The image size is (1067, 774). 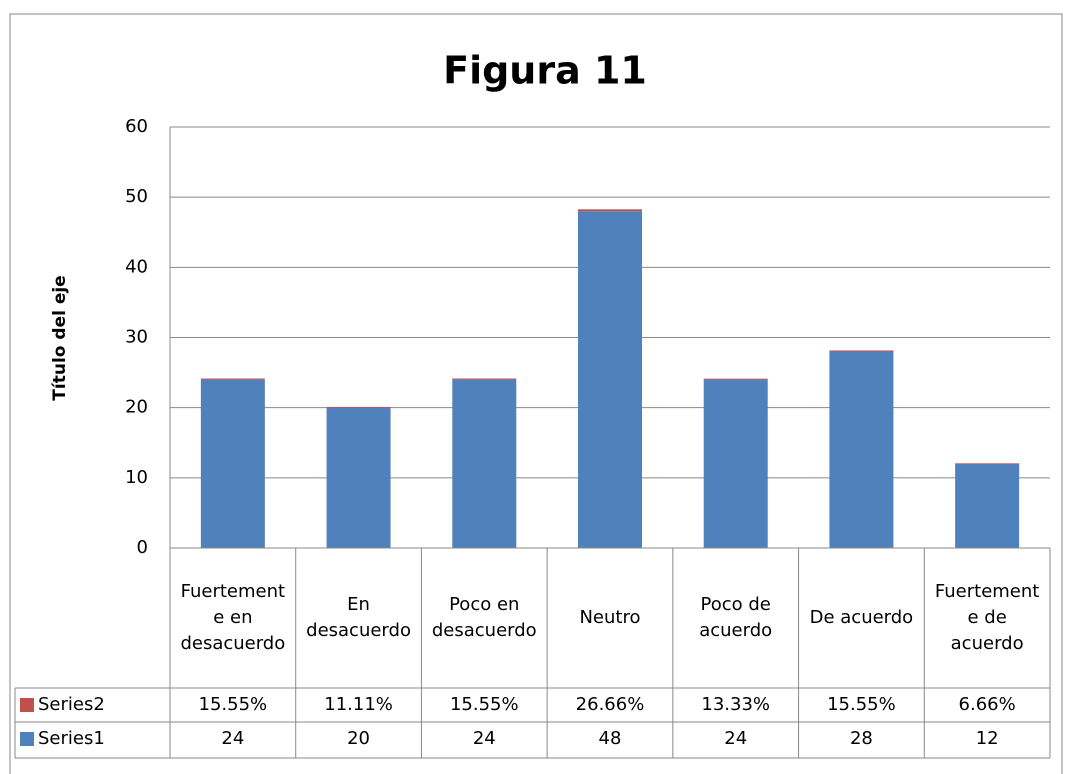 I want to click on y-tick-label: 0, so click(x=142, y=547).